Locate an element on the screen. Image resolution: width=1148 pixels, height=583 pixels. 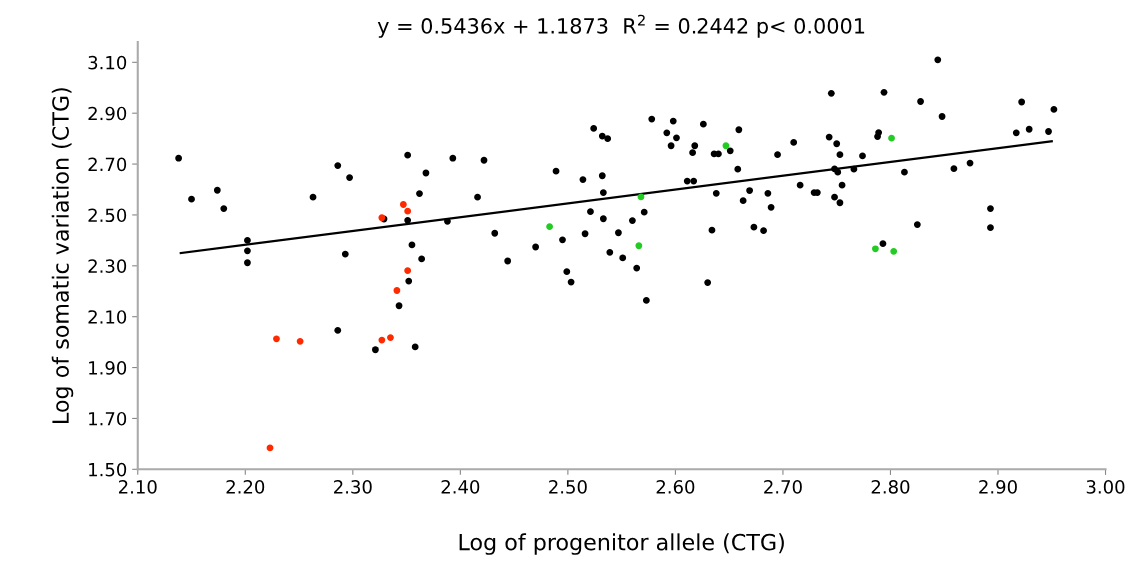
y-tick-label: 2.70 is located at coordinates (107, 164).